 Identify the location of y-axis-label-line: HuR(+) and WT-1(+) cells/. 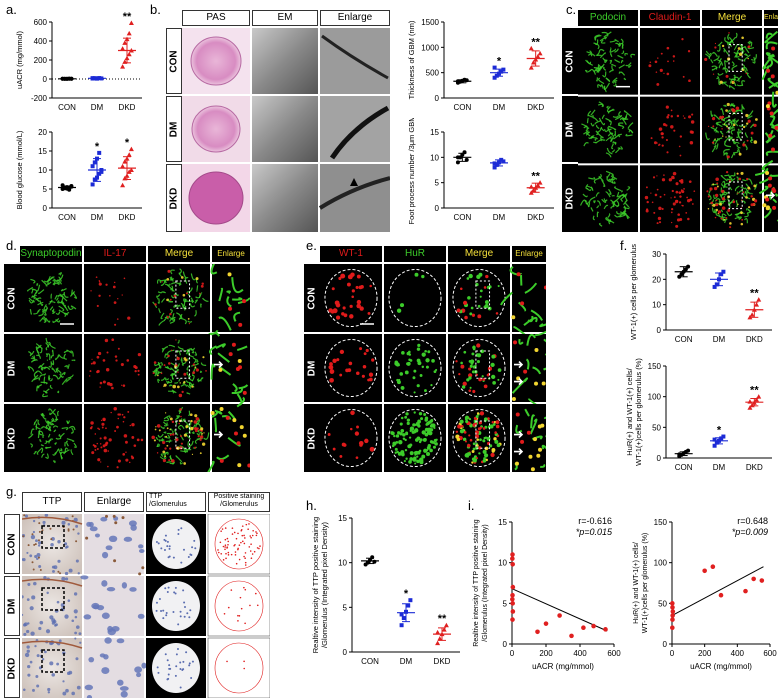
(636, 583).